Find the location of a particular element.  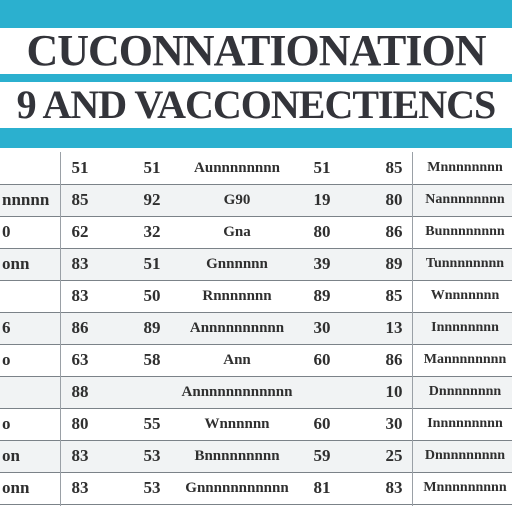

table-row: o 80 55 Wnnnnnn 60 30 Innnnnnnnn is located at coordinates (256, 424).